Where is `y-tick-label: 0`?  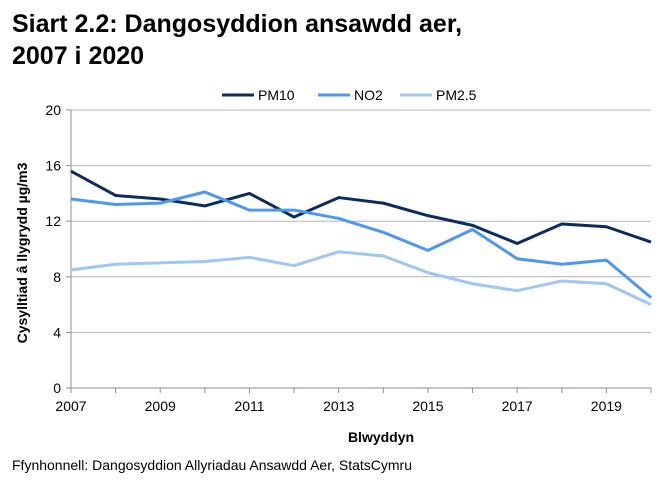
y-tick-label: 0 is located at coordinates (57, 388).